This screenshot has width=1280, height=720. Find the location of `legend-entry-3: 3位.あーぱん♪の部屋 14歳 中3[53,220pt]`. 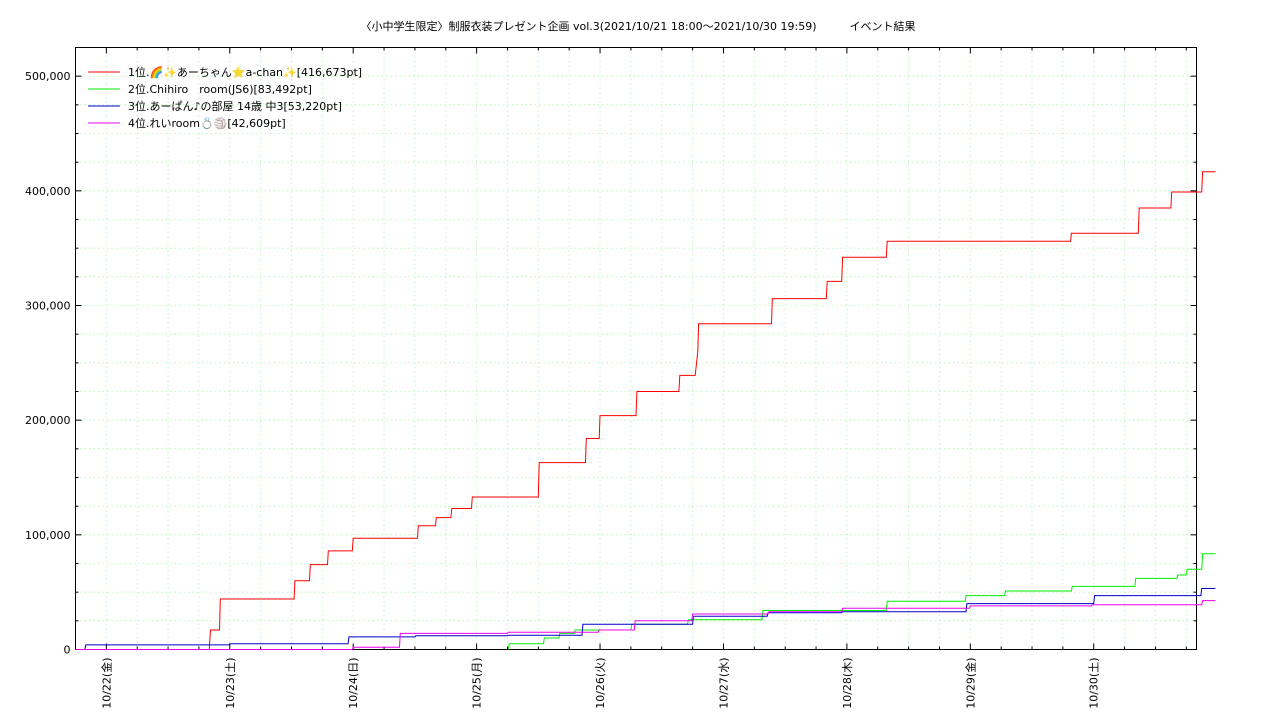

legend-entry-3: 3位.あーぱん♪の部屋 14歳 中3[53,220pt] is located at coordinates (235, 106).